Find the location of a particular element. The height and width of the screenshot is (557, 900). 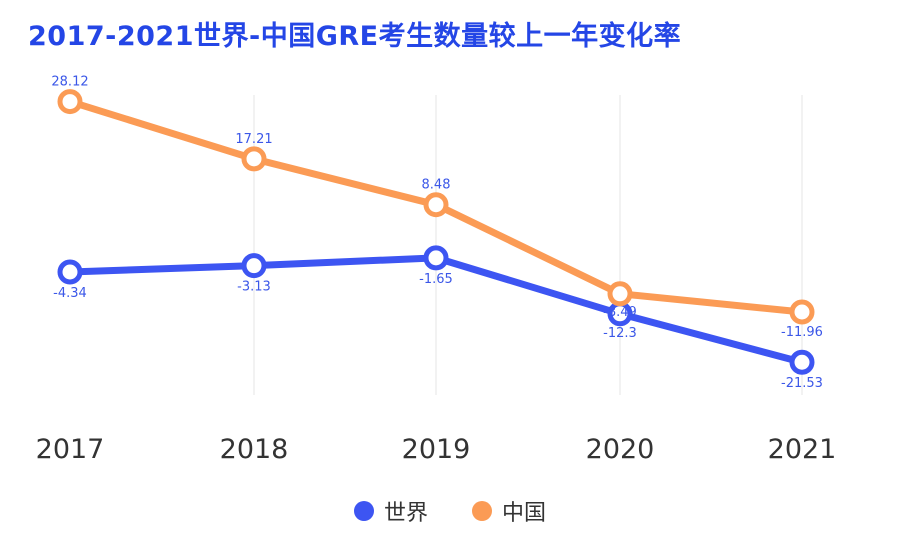

legend-item-china: 中国 is located at coordinates (509, 511).